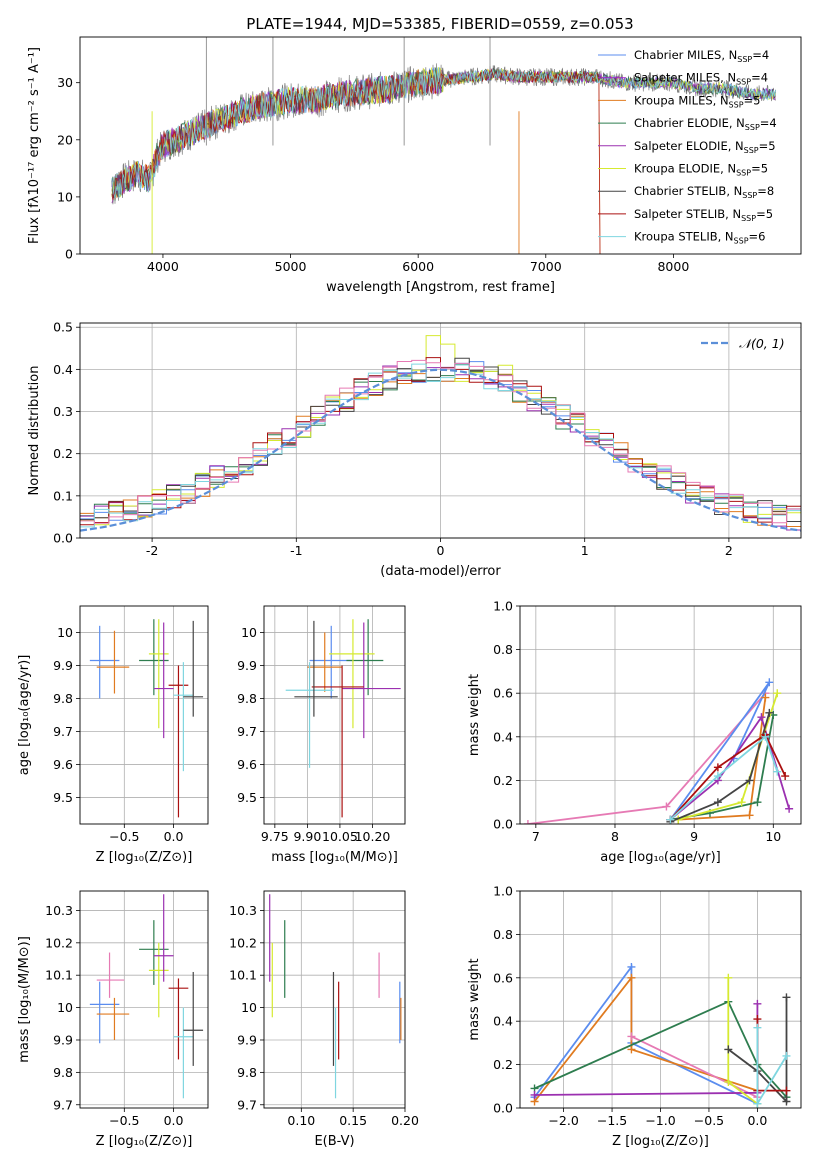 The width and height of the screenshot is (819, 1170). Describe the element at coordinates (59, 910) in the screenshot. I see `y-tick-label: 10.3` at that location.